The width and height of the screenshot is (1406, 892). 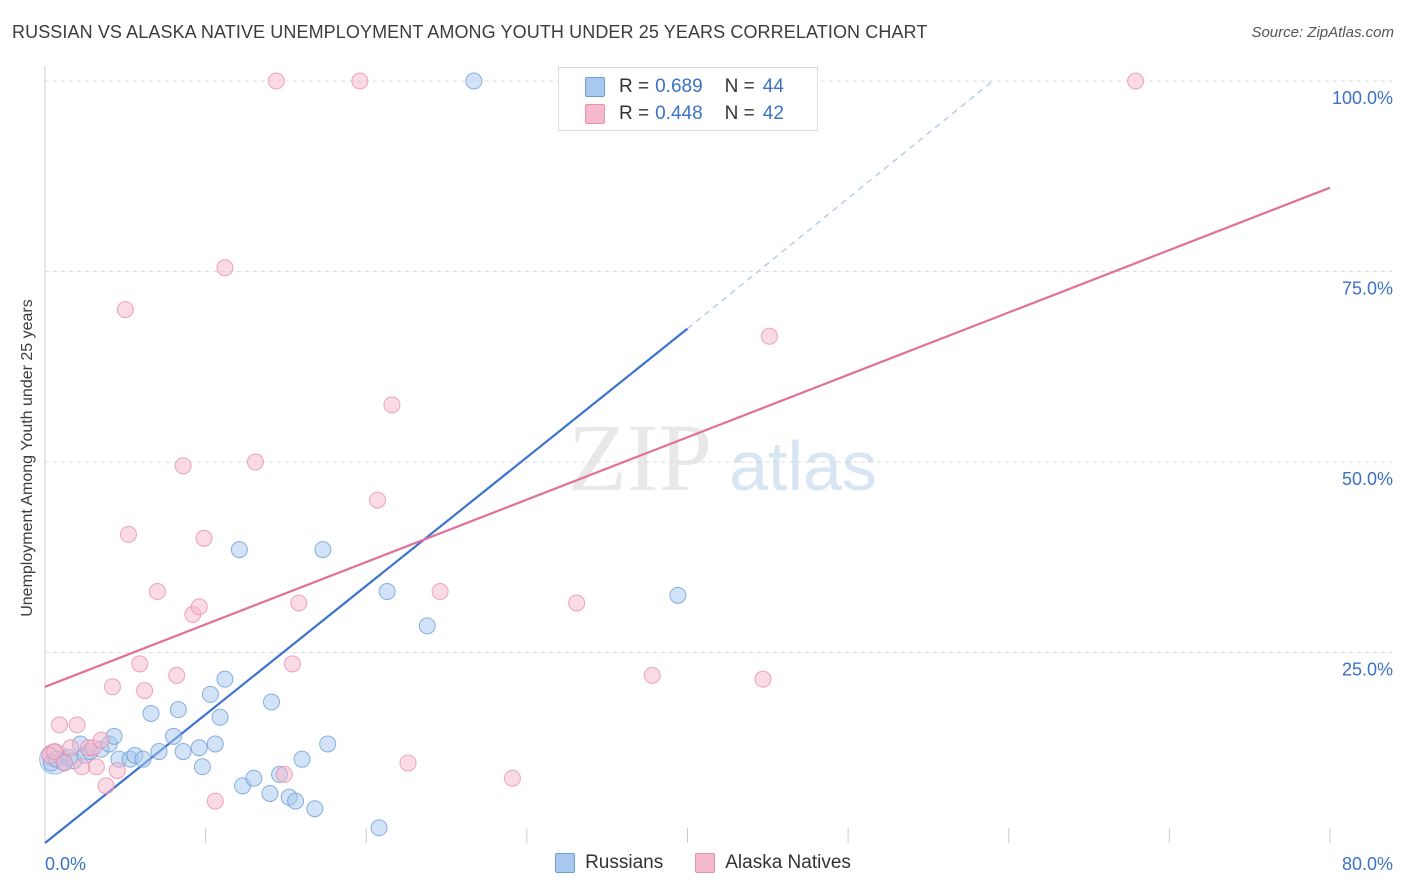 I want to click on legend-row-russians: R = 0.689 N = 44, so click(x=684, y=87).